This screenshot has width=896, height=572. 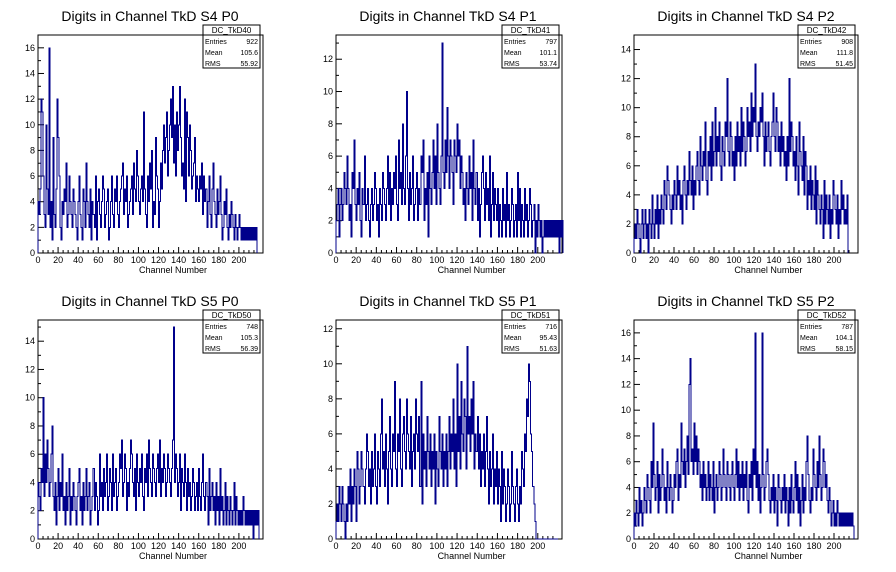 I want to click on stats-value: 56.39, so click(x=249, y=349).